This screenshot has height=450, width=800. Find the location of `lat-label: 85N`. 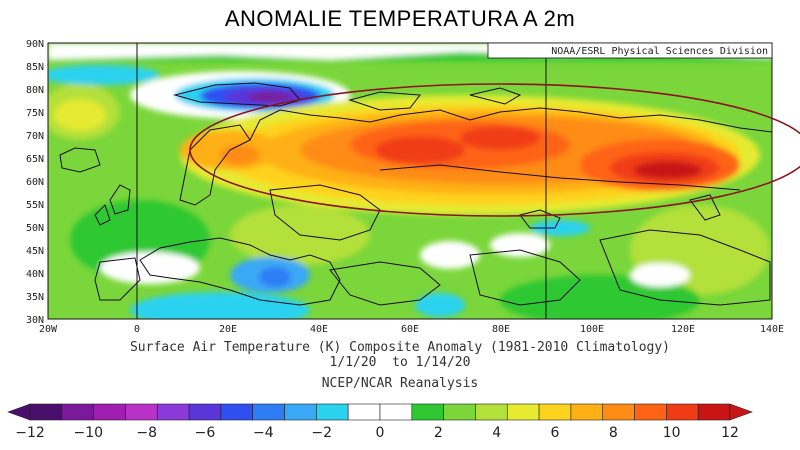

lat-label: 85N is located at coordinates (35, 67).